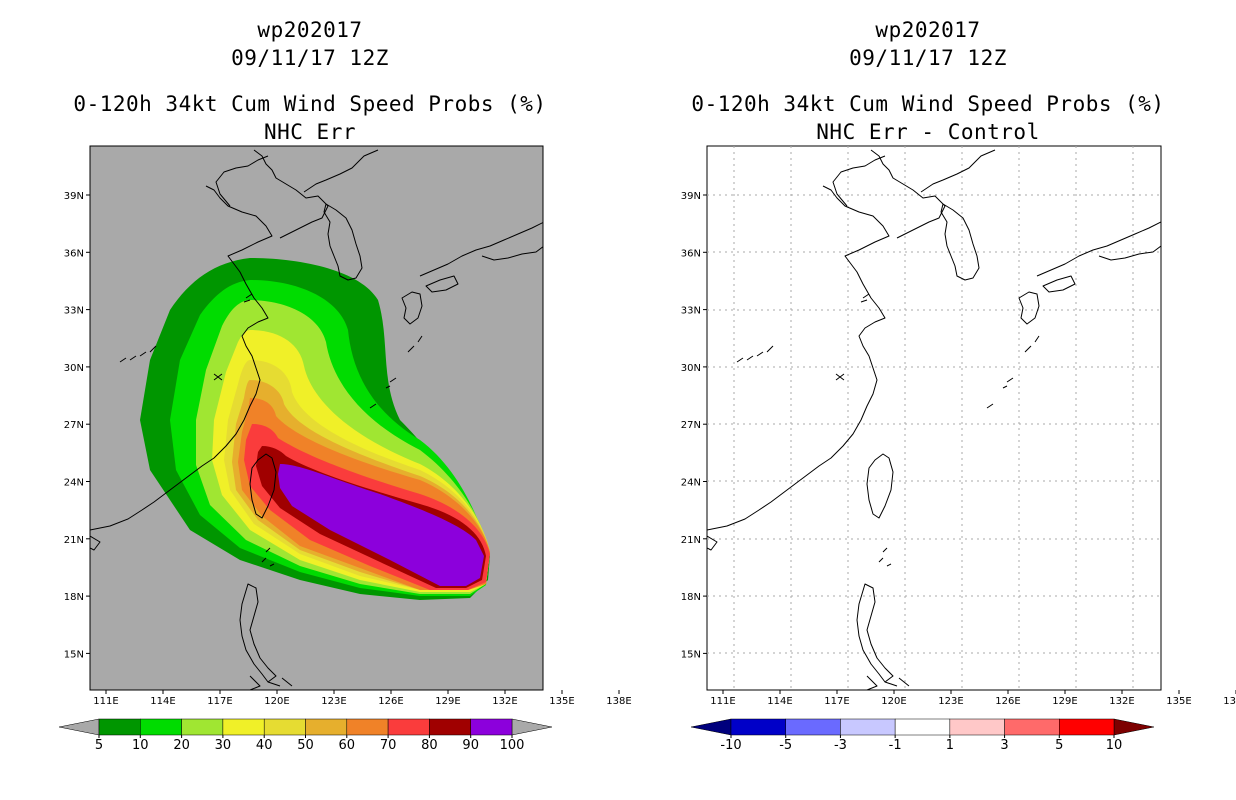 This screenshot has height=800, width=1236. Describe the element at coordinates (310, 104) in the screenshot. I see `left-title-product: 0-120h 34kt Cum Wind Speed Probs (%)` at that location.